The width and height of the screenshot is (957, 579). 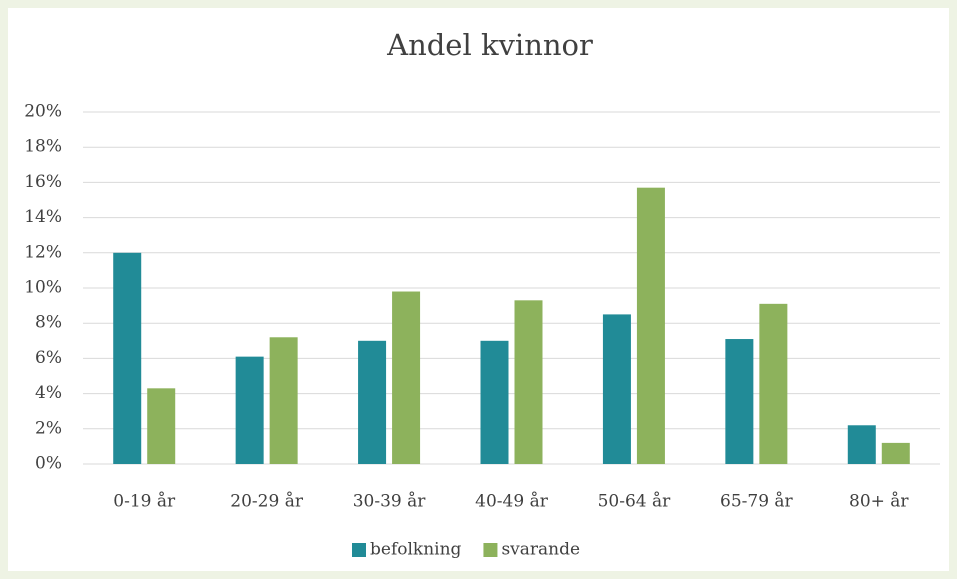 I want to click on legend-label: befolkning, so click(x=416, y=550).